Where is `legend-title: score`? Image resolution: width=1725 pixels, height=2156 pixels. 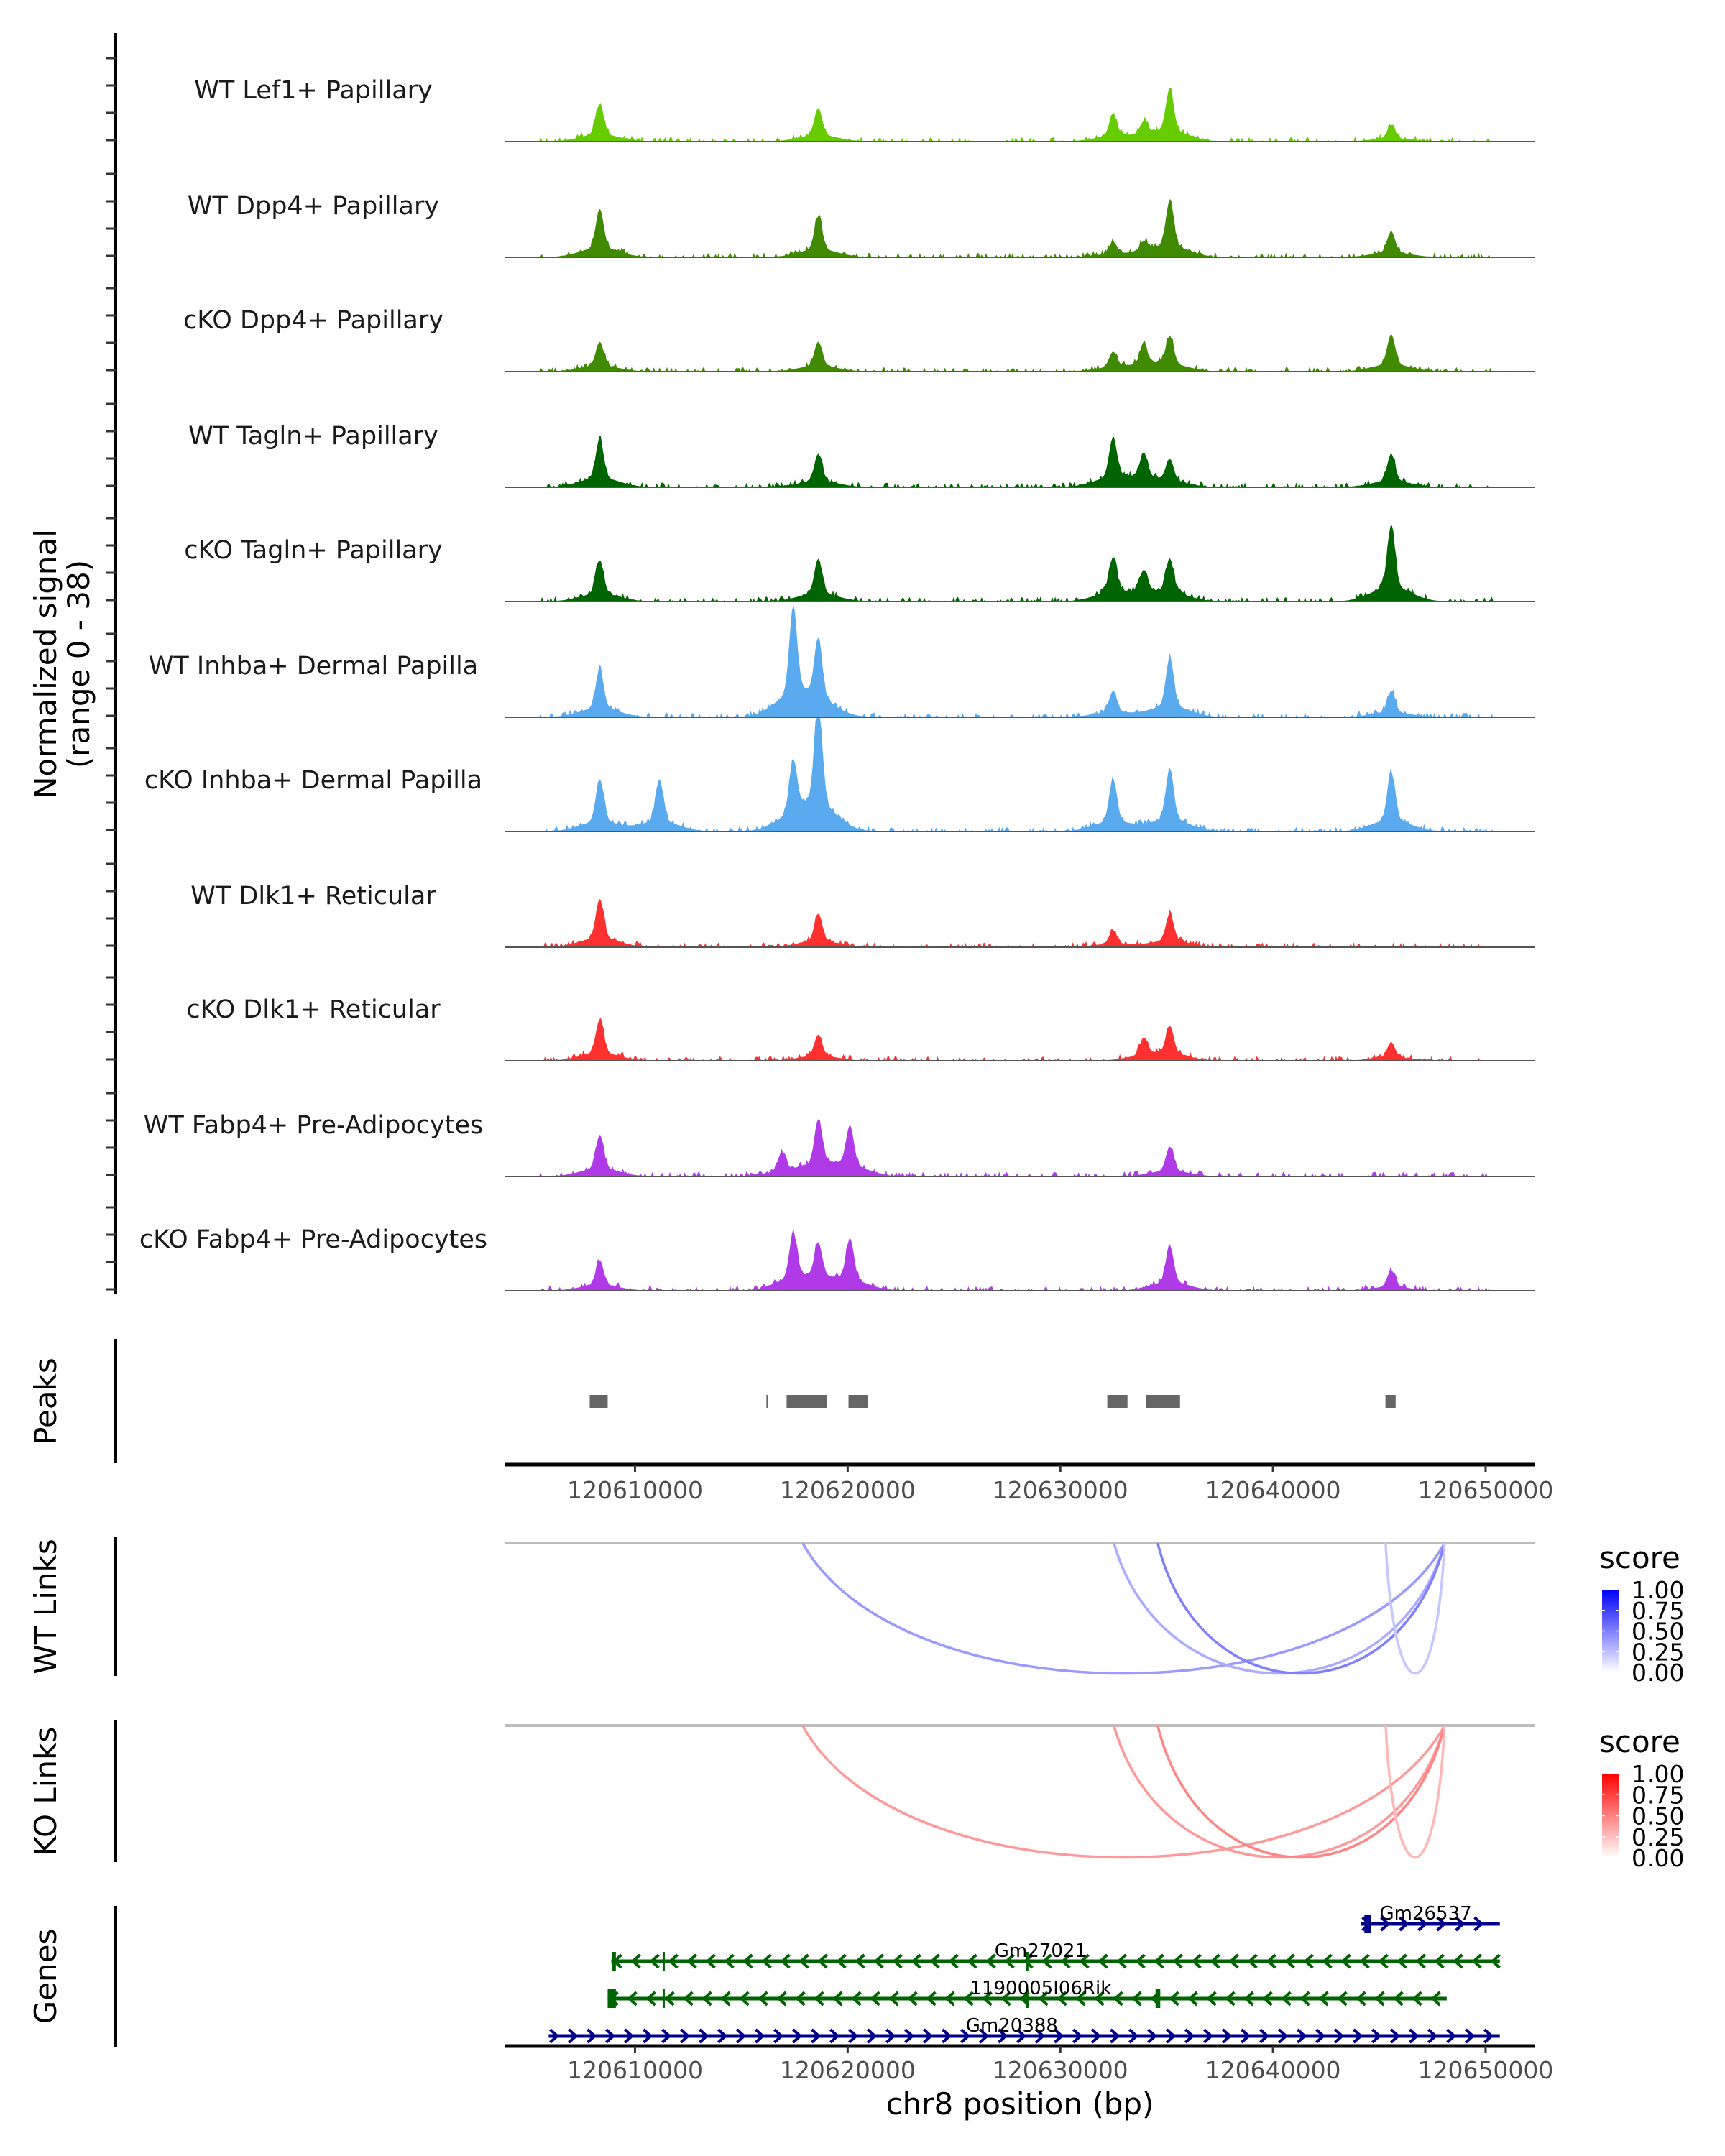
legend-title: score is located at coordinates (1639, 1558).